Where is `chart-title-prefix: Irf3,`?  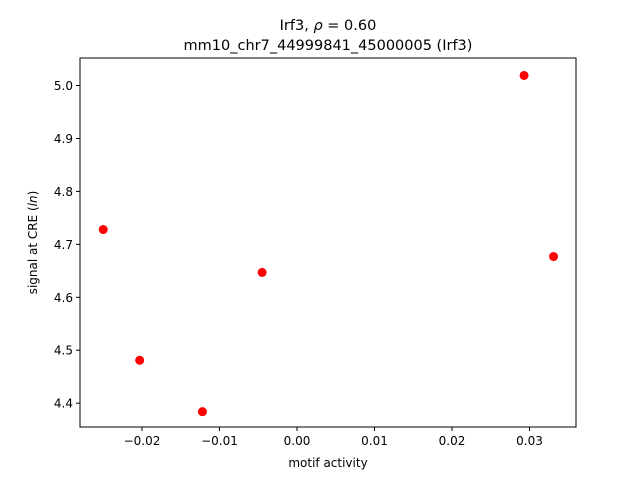 chart-title-prefix: Irf3, is located at coordinates (297, 26).